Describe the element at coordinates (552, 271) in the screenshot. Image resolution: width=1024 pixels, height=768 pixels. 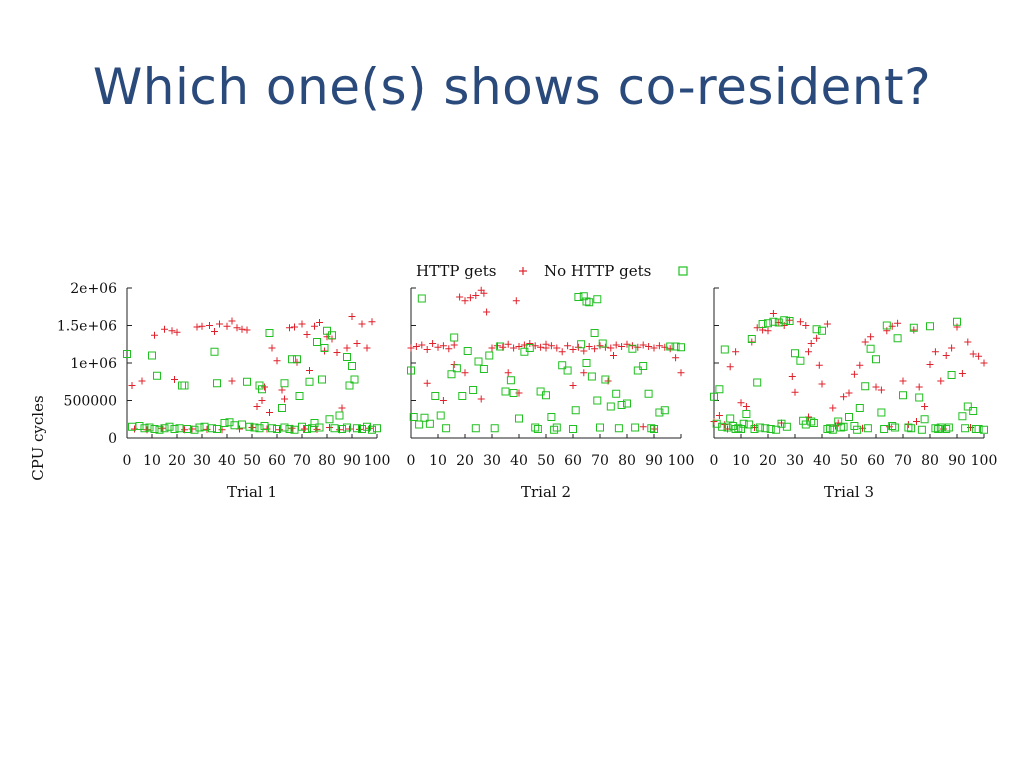
I see `chart-legend: HTTP gets No HTTP gets` at that location.